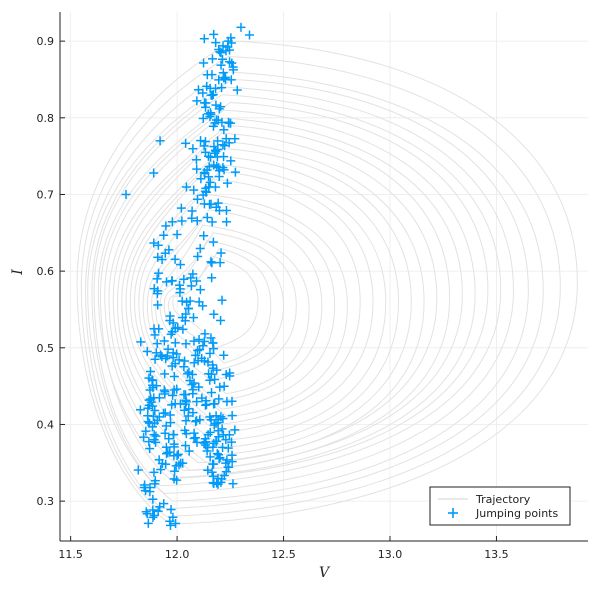 The height and width of the screenshot is (600, 600). I want to click on x-tick-label: 13.5, so click(496, 554).